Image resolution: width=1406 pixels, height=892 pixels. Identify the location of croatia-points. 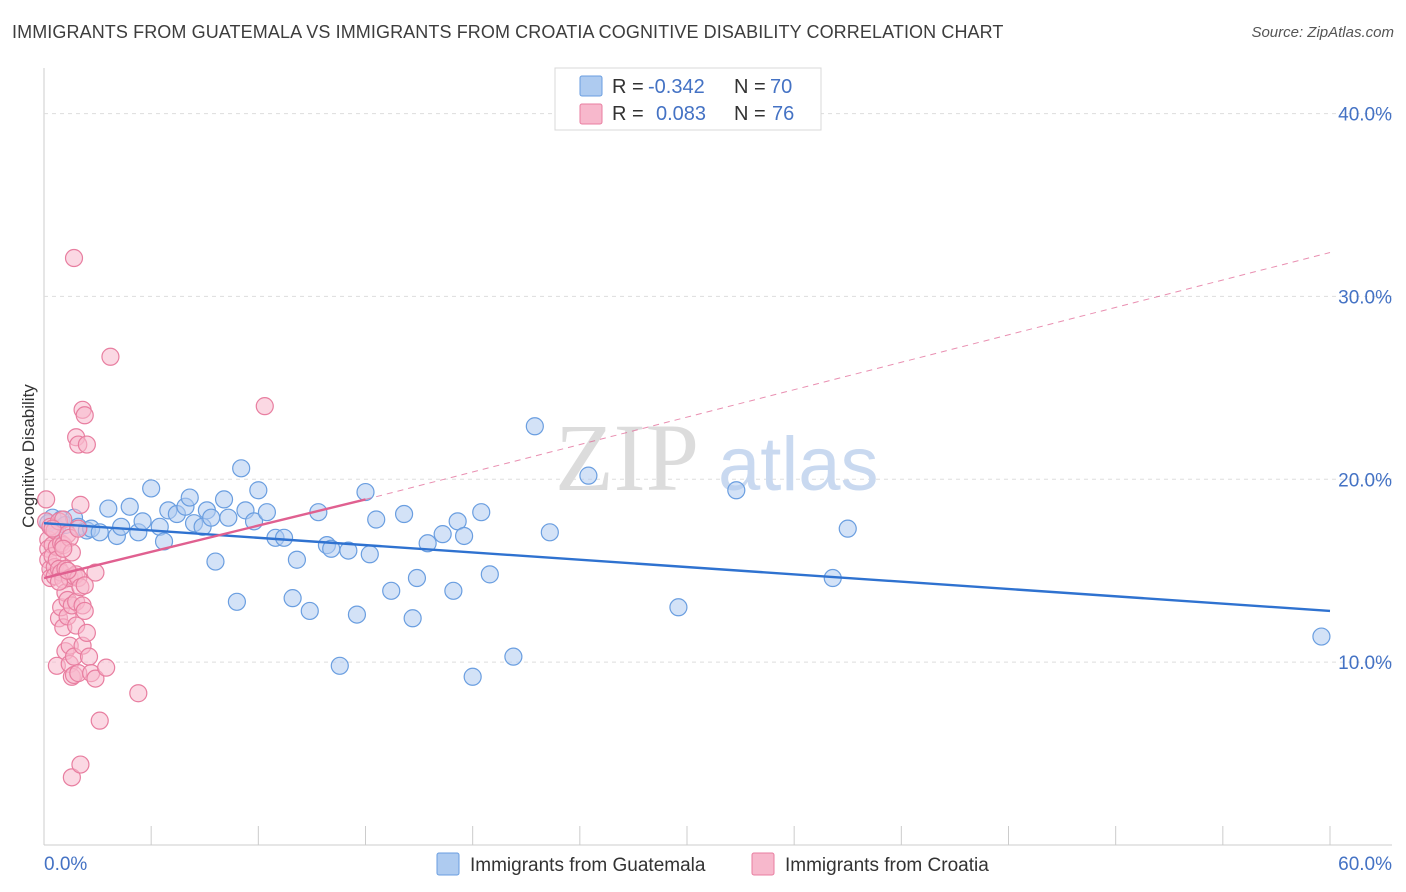
(155, 517).